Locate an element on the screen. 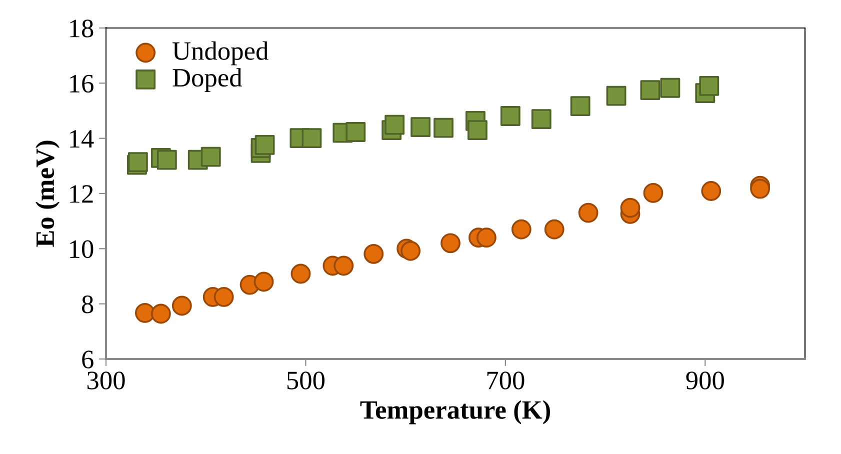  y-tick-label: 8 is located at coordinates (88, 304).